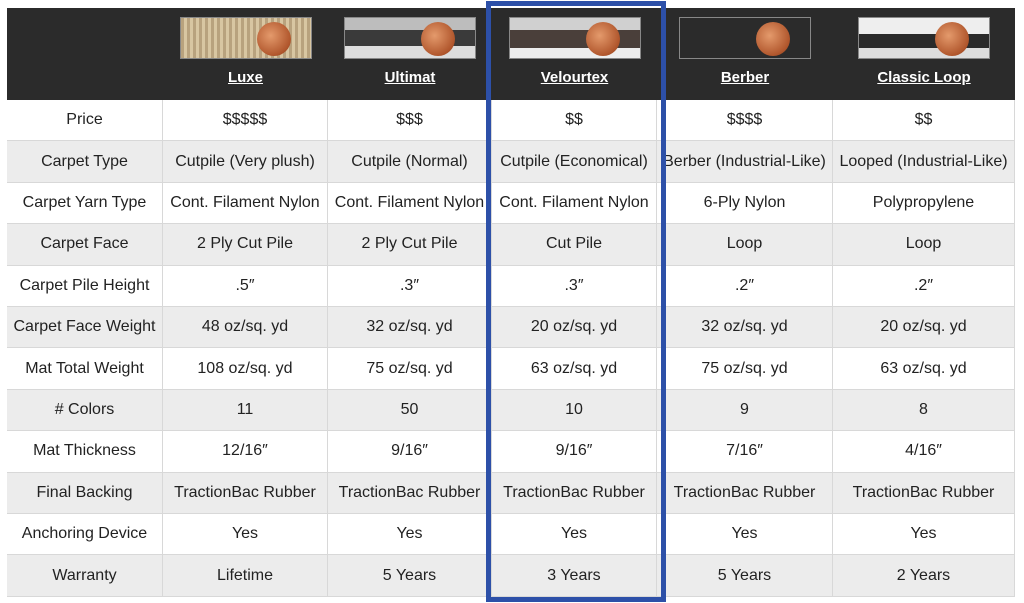  I want to click on cell-value: 6-Ply Nylon, so click(745, 203).